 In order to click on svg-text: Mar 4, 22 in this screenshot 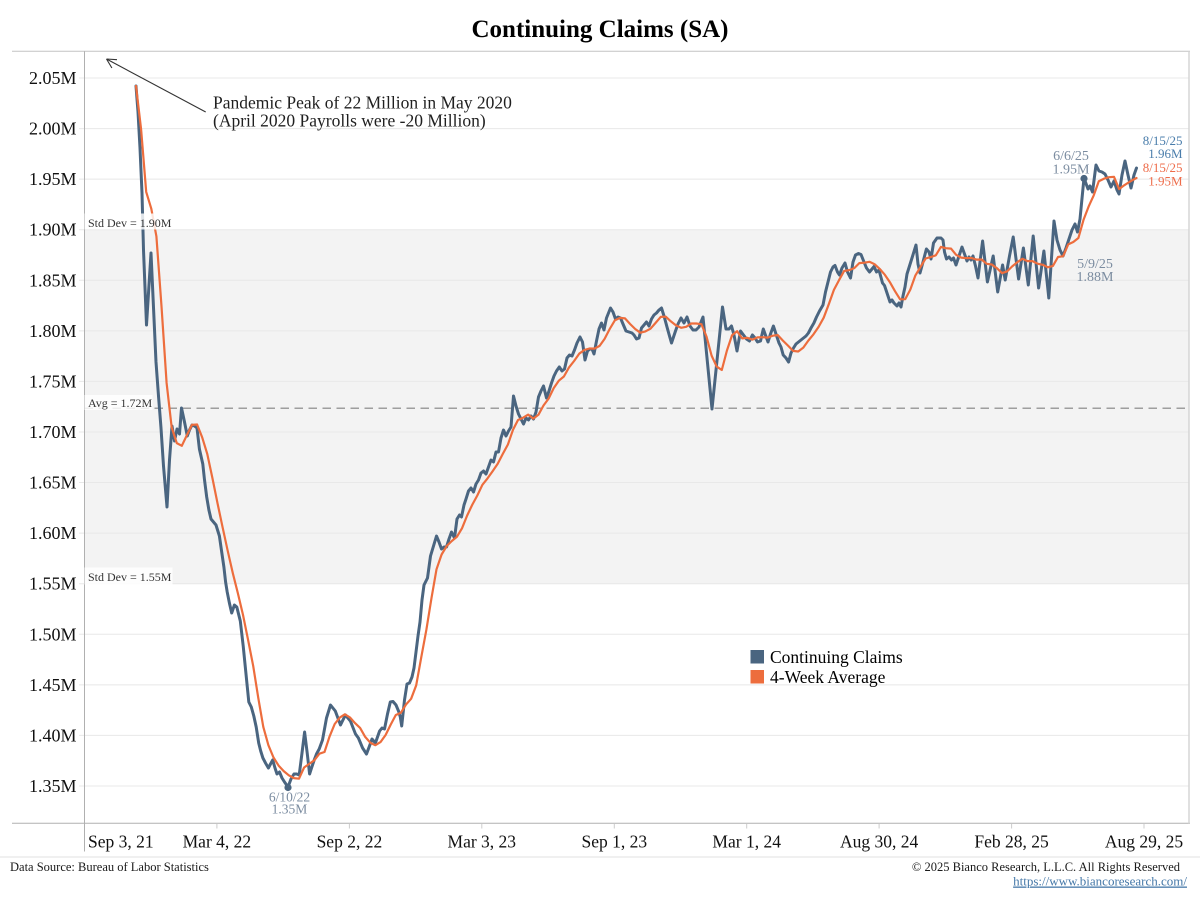, I will do `click(217, 842)`.